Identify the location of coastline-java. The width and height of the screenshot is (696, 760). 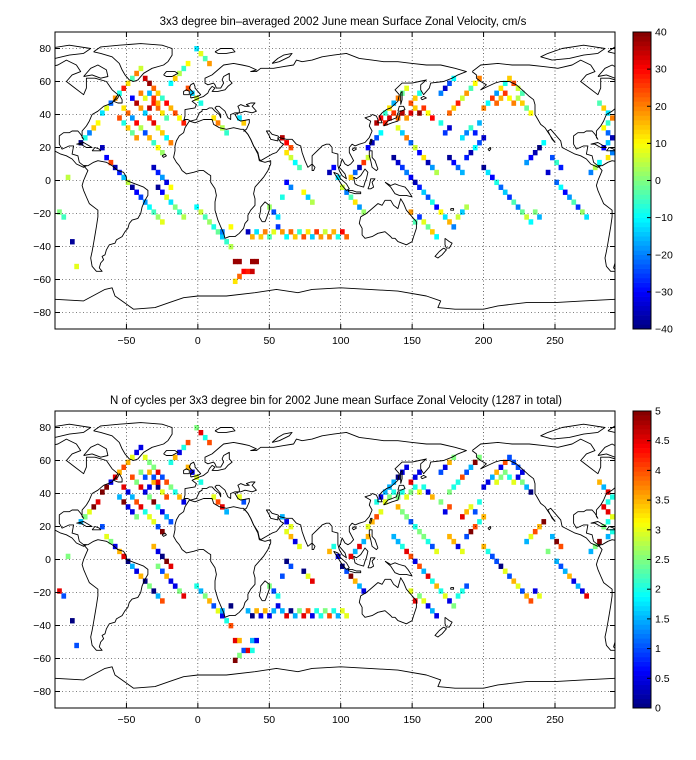
(354, 571).